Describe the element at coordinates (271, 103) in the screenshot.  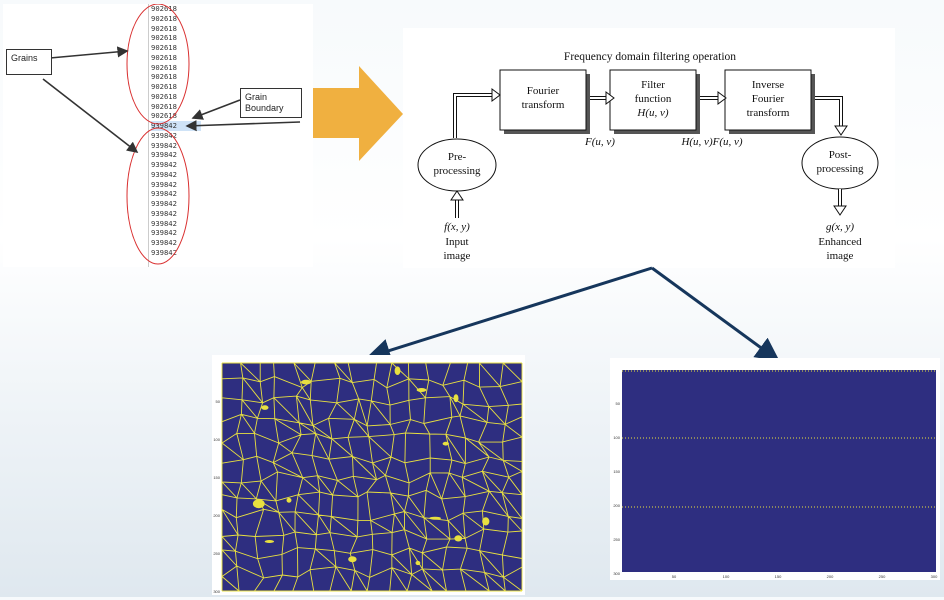
I see `grain-boundary-label: Grain Boundary` at that location.